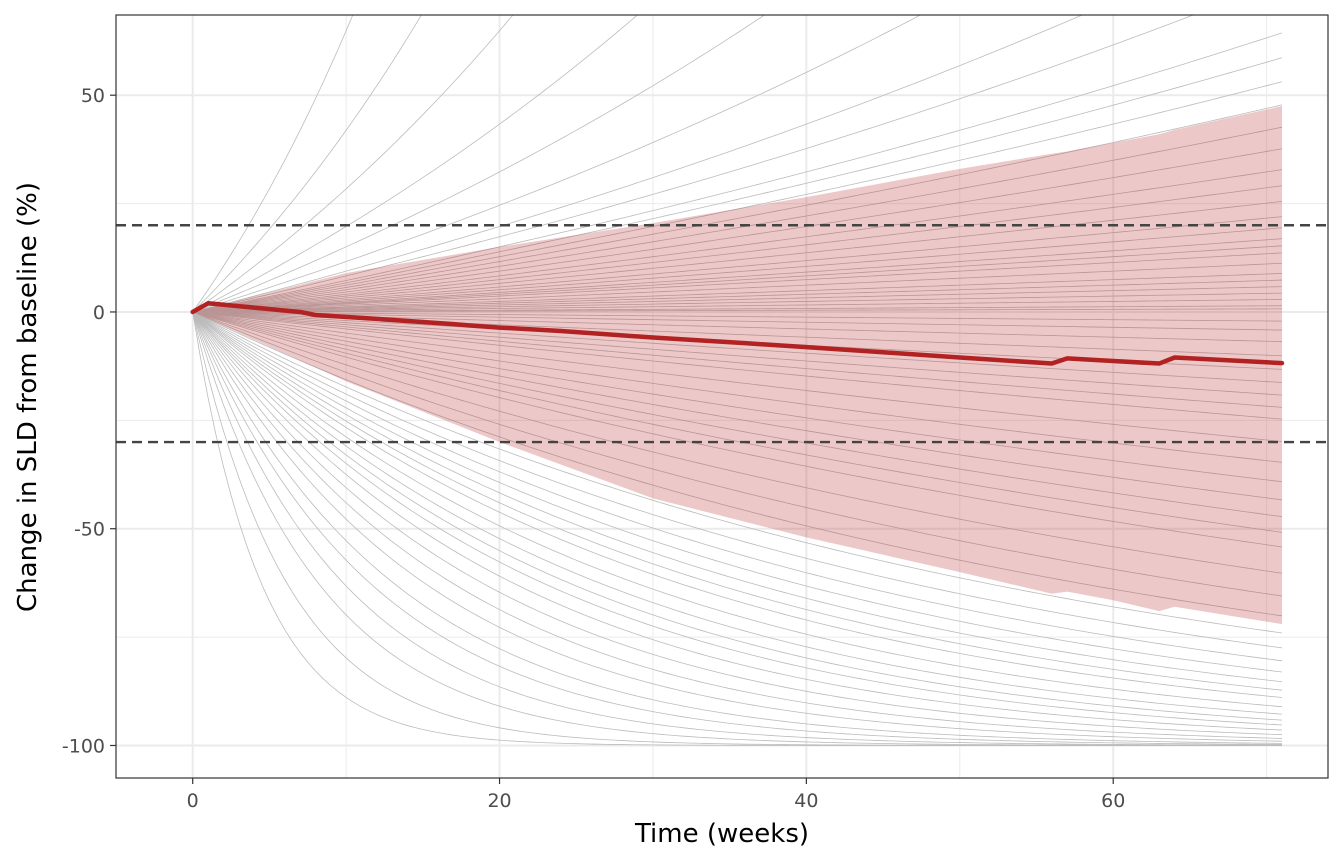 This screenshot has height=864, width=1344. I want to click on x-tick-label: 0, so click(193, 801).